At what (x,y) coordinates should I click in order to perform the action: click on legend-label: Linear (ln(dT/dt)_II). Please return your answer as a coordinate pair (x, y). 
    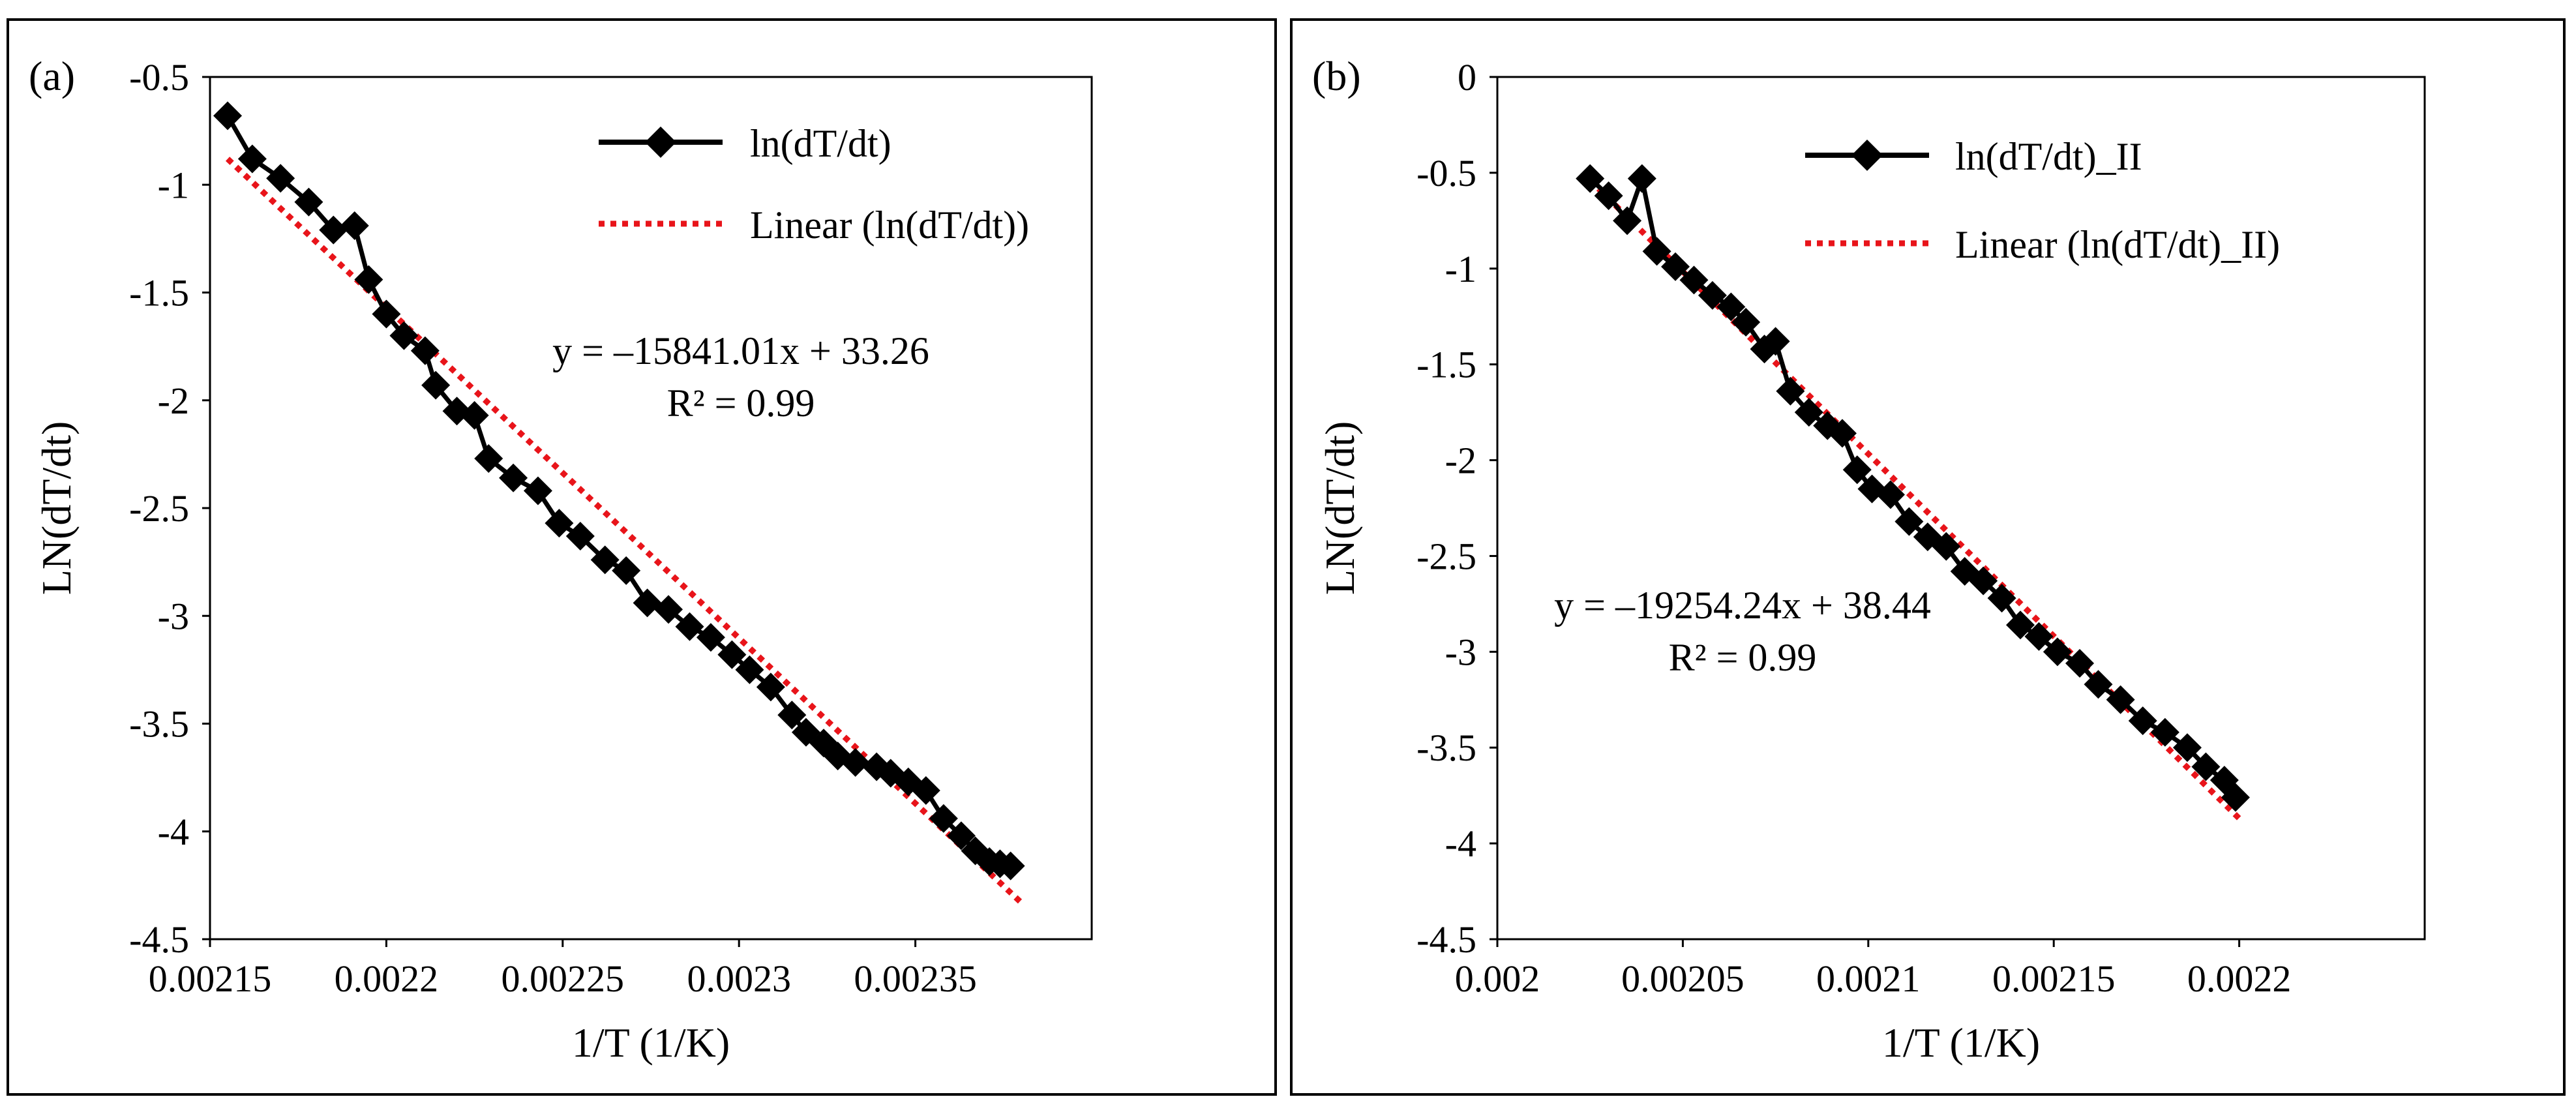
    Looking at the image, I should click on (2117, 244).